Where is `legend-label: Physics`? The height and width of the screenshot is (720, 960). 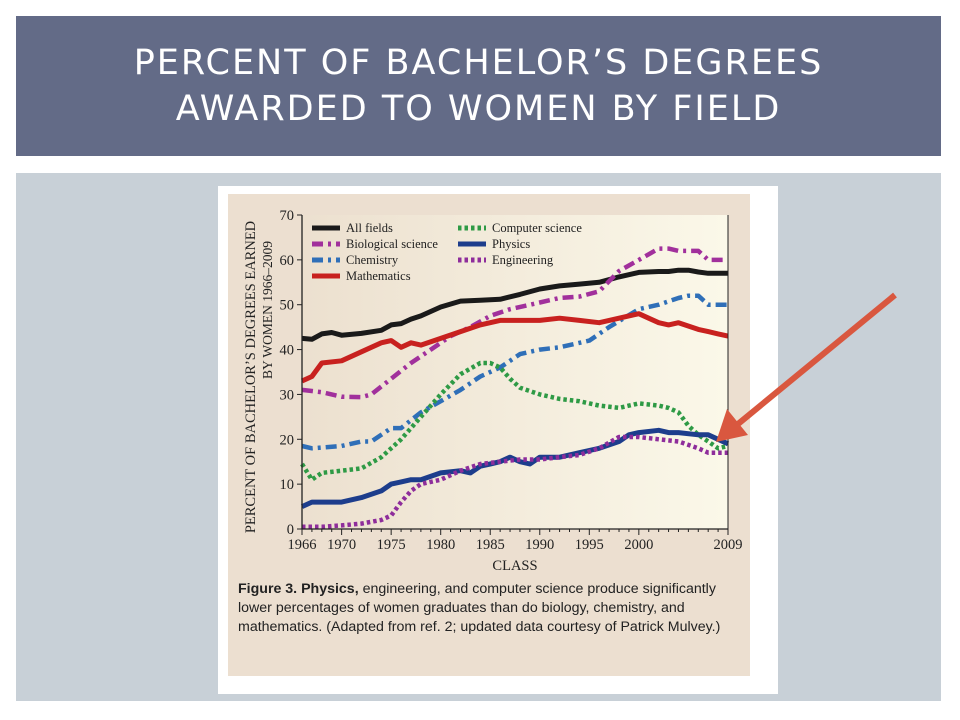
legend-label: Physics is located at coordinates (511, 244).